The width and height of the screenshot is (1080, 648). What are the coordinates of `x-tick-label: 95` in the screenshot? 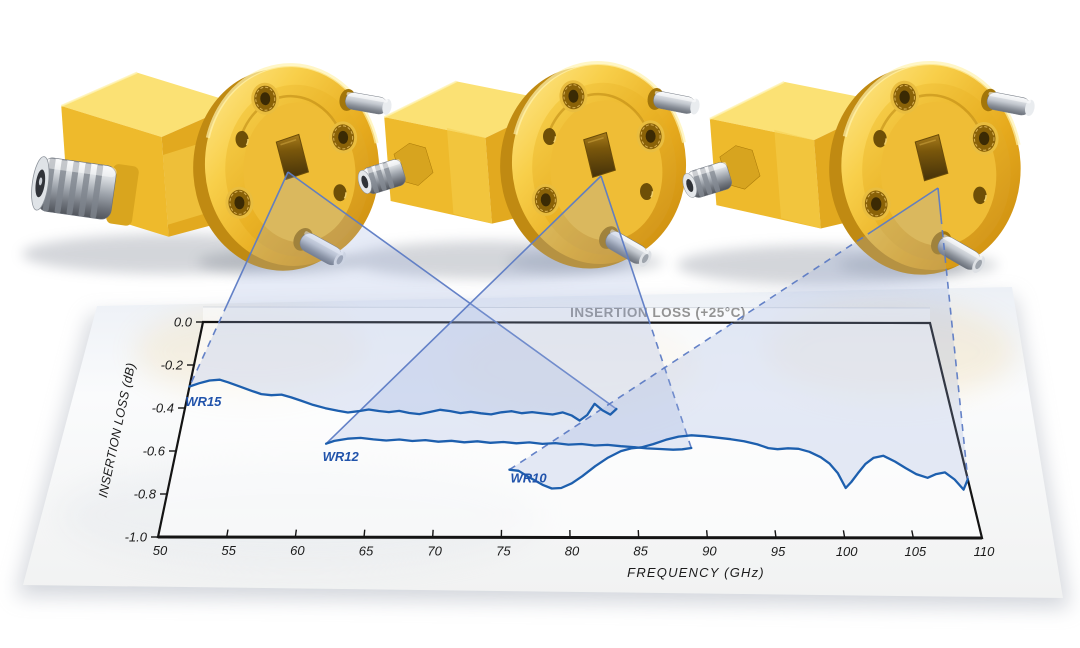 It's located at (778, 551).